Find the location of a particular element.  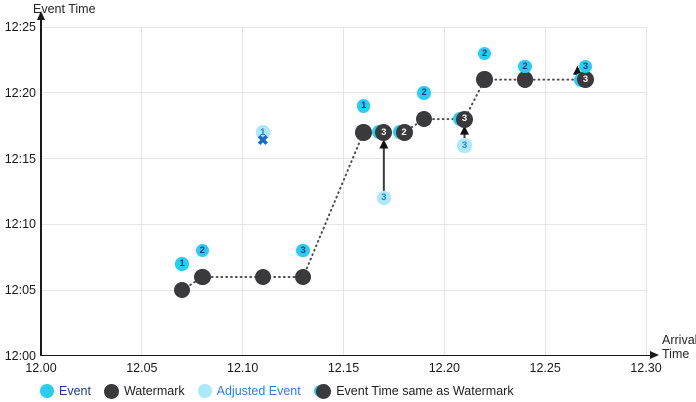

x-axis-line is located at coordinates (347, 355).